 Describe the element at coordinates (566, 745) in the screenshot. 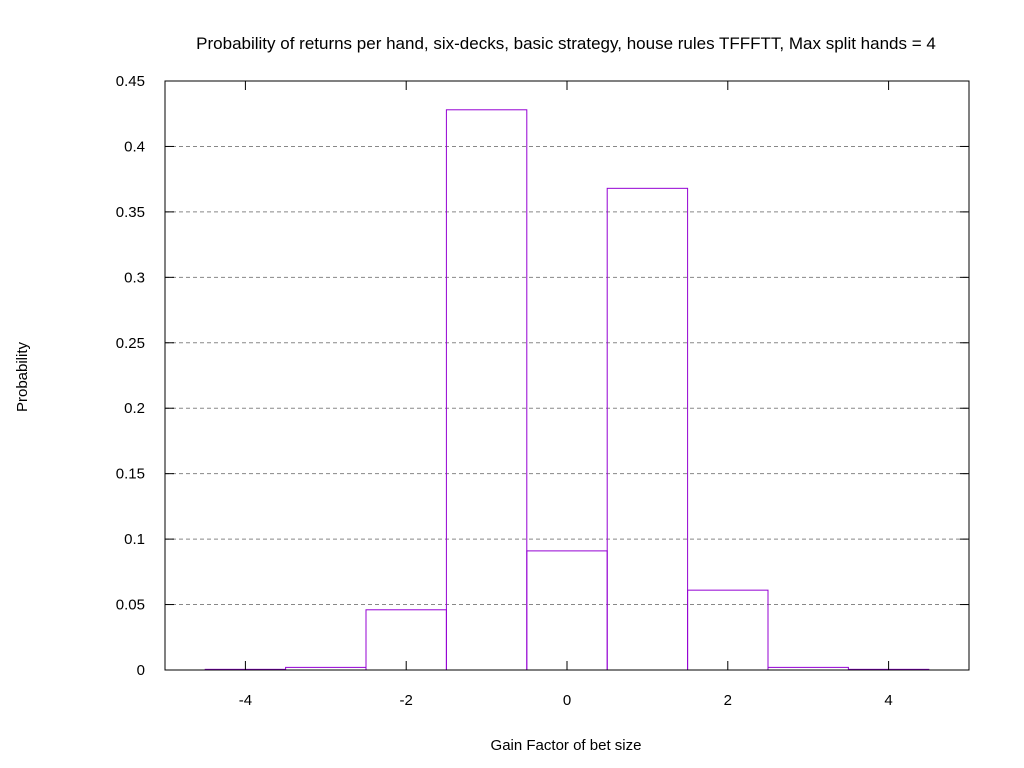

I see `x-axis-label: Gain Factor of bet size` at that location.